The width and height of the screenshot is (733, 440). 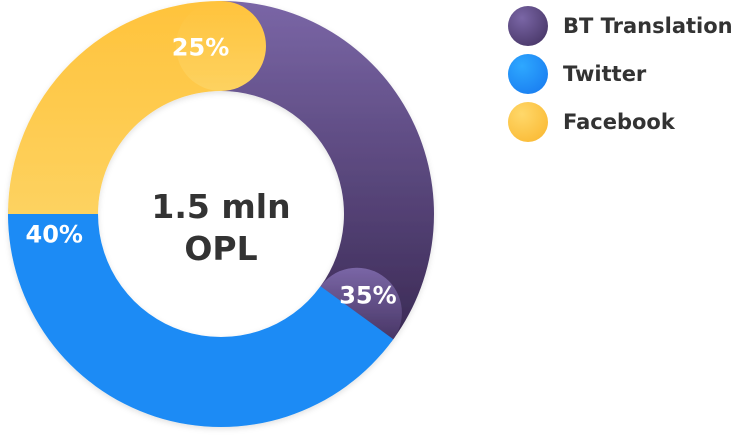 I want to click on legend-item-facebook: Facebook, so click(x=620, y=122).